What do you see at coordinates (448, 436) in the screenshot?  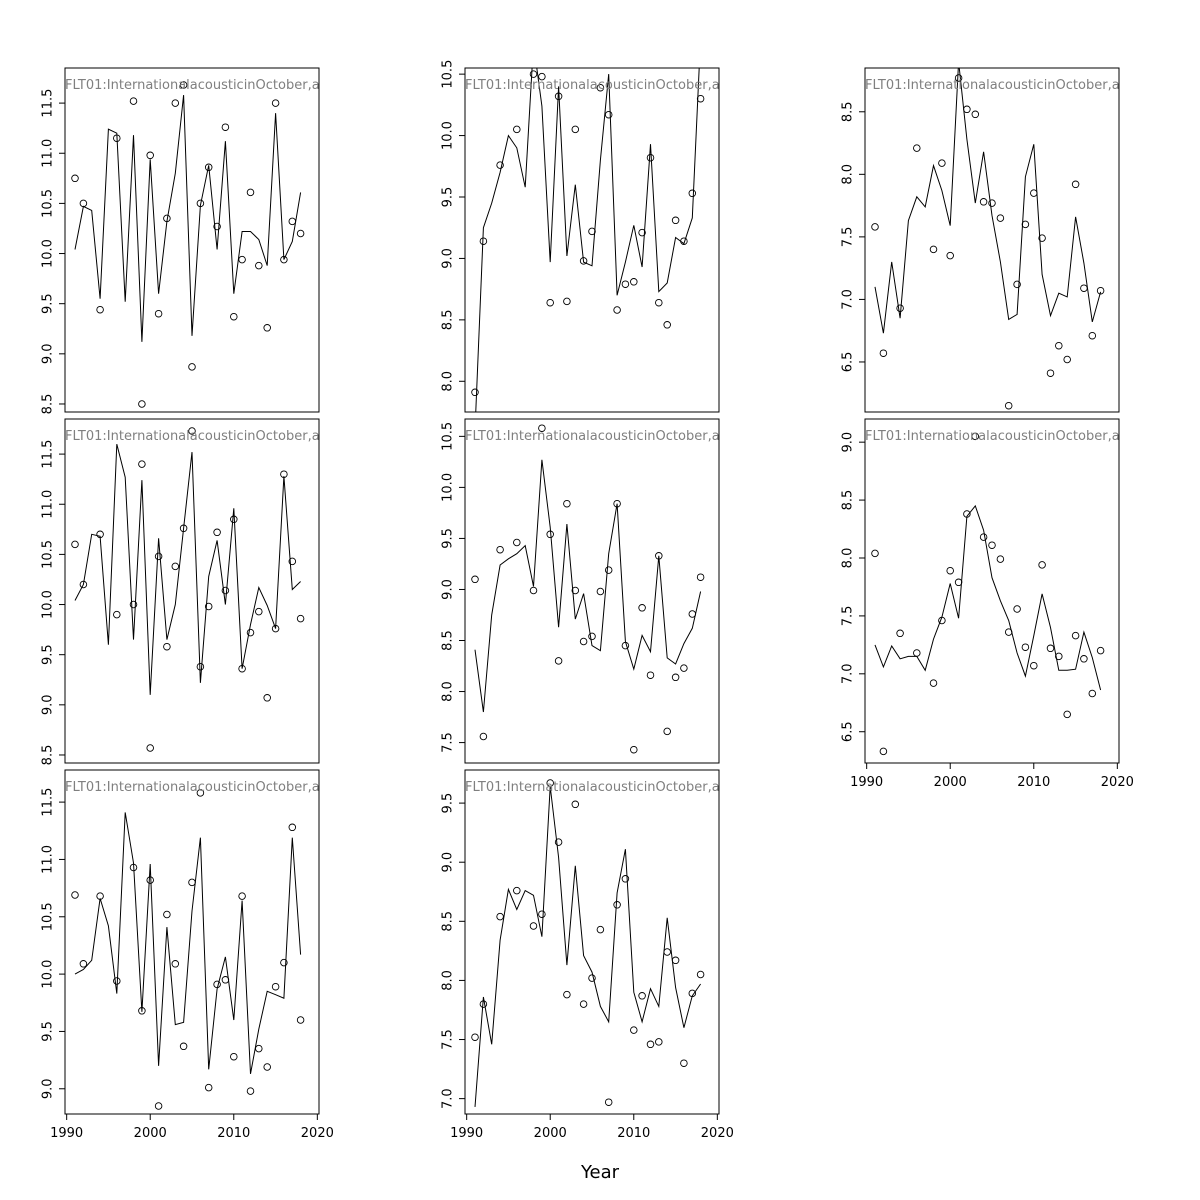 I see `y-tick-label: 10.5` at bounding box center [448, 436].